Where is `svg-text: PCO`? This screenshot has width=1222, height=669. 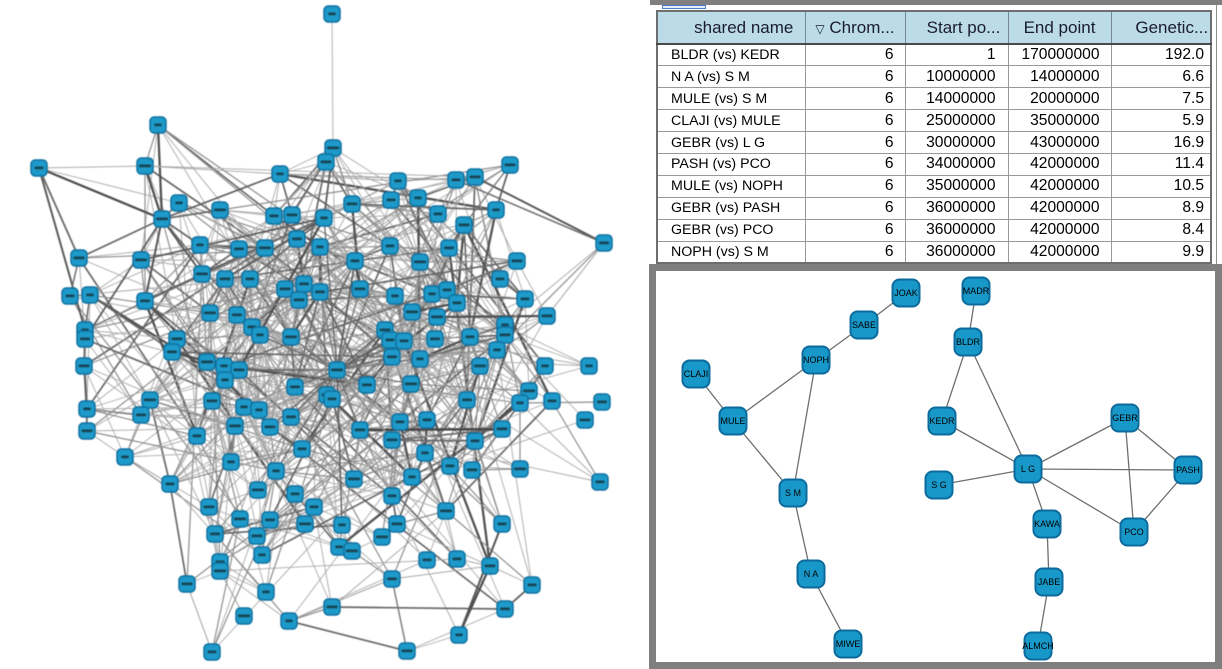 svg-text: PCO is located at coordinates (1134, 532).